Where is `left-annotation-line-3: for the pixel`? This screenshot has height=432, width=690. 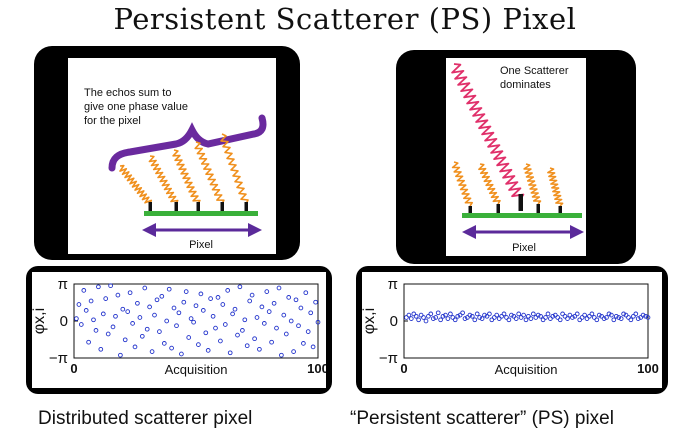 left-annotation-line-3: for the pixel is located at coordinates (112, 121).